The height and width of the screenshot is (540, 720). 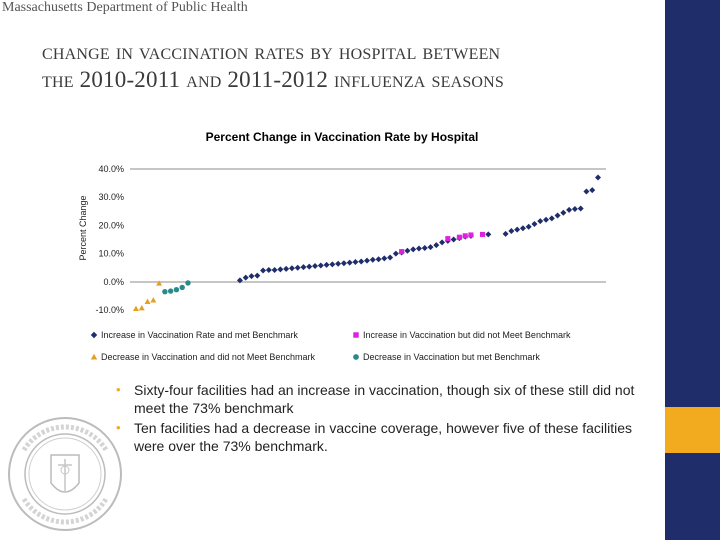 I want to click on legend-marker-square, so click(x=356, y=335).